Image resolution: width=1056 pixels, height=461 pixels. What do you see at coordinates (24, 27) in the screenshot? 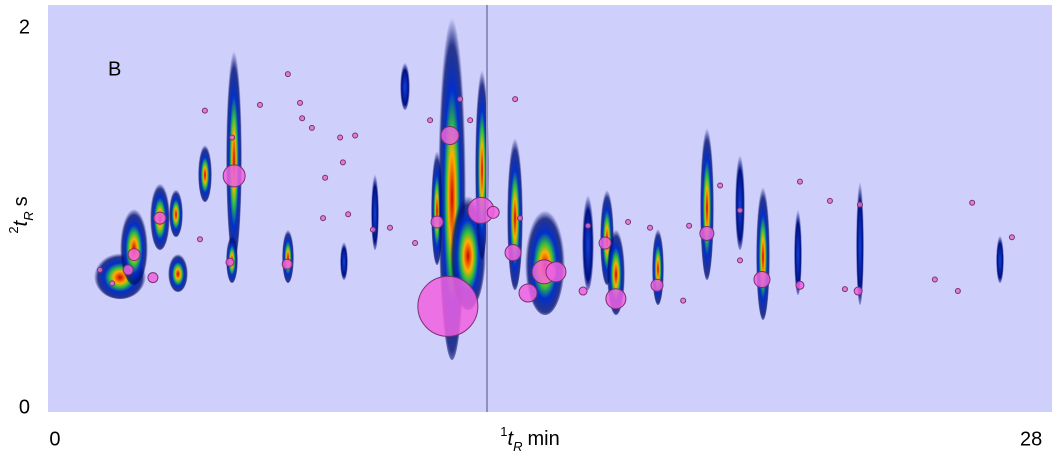
I see `y-tick-label: 2` at bounding box center [24, 27].